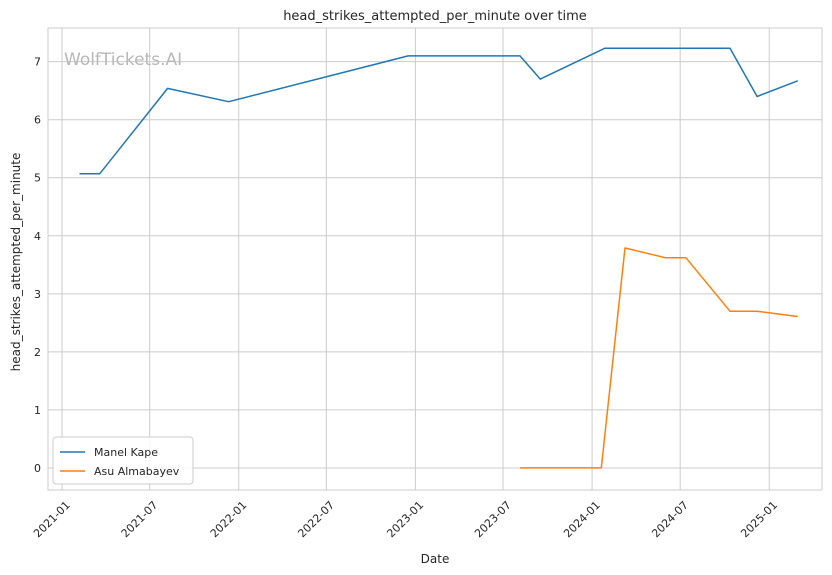 The image size is (832, 575). What do you see at coordinates (37, 410) in the screenshot?
I see `y-tick-label: 1` at bounding box center [37, 410].